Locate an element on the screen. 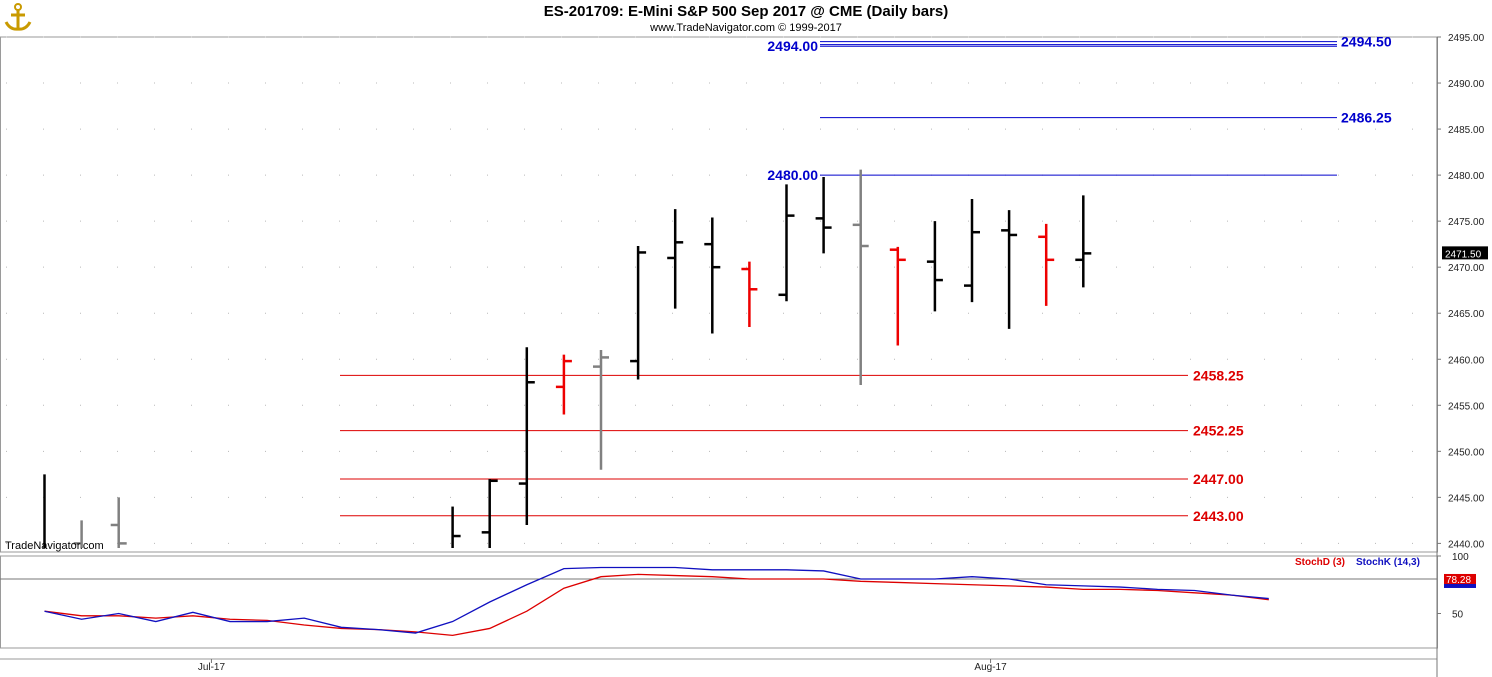  y-axis-tick-label: 2450.00 is located at coordinates (1466, 452).